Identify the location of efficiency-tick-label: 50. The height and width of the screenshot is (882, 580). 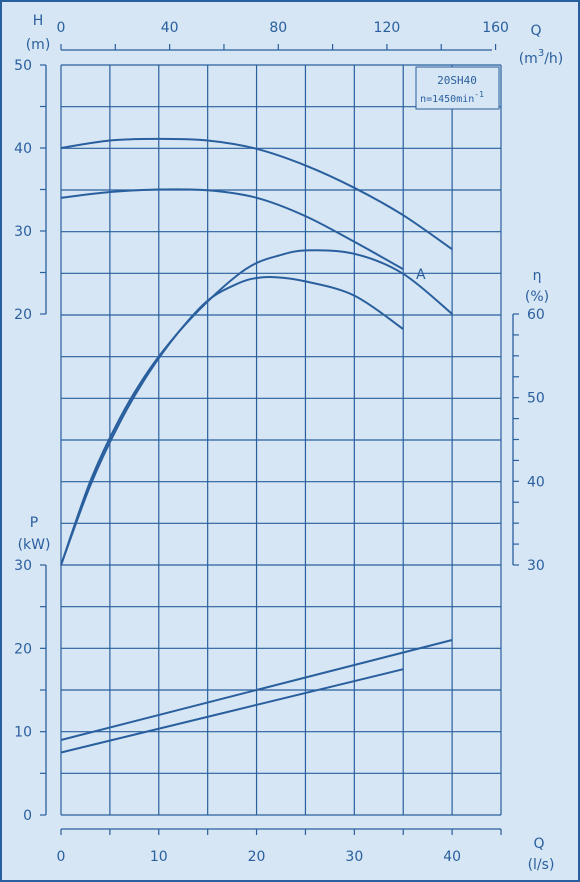
(536, 399).